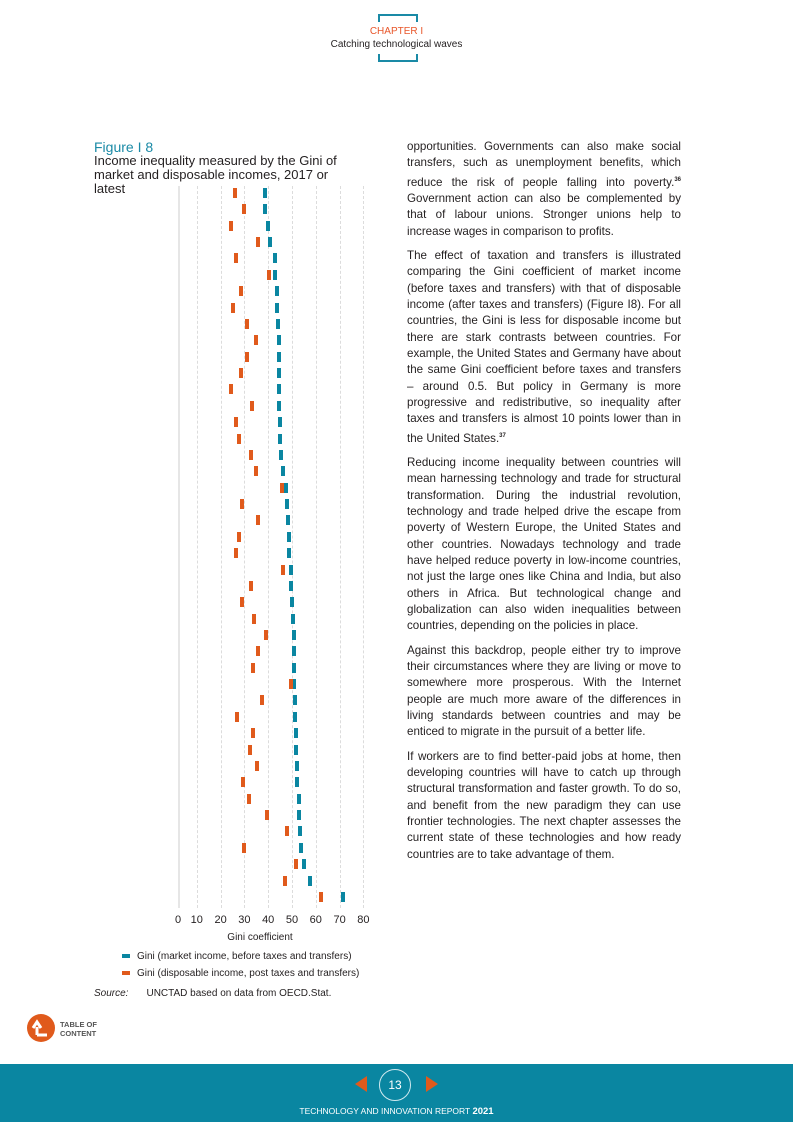  What do you see at coordinates (361, 1084) in the screenshot?
I see `previous-page-arrow-icon` at bounding box center [361, 1084].